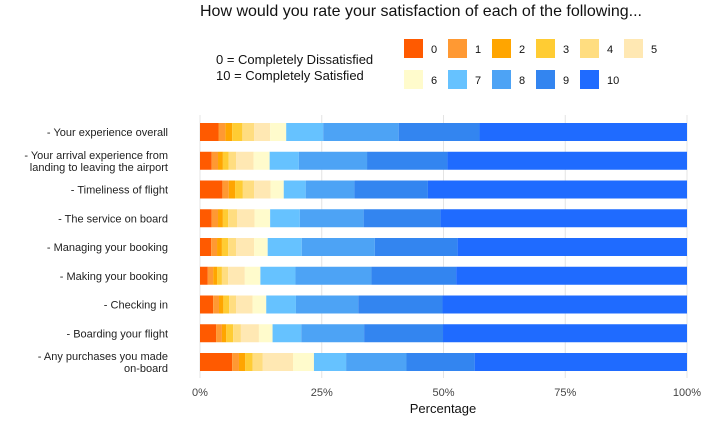 This screenshot has width=719, height=423. I want to click on category-label: - Checking in, so click(136, 306).